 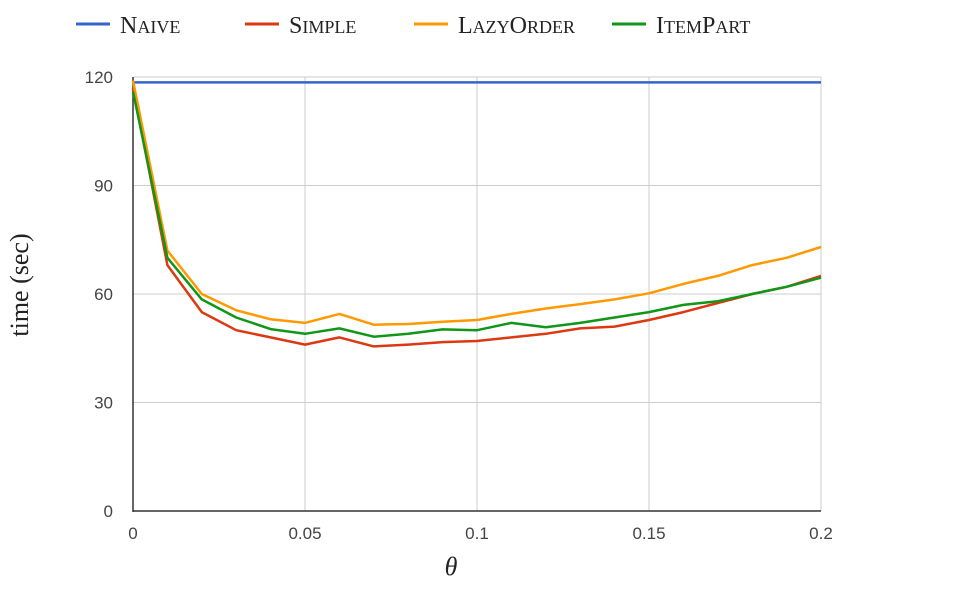 I want to click on legend: NAIVE SIMPLE LAZYORDER ITEMPART, so click(x=413, y=26).